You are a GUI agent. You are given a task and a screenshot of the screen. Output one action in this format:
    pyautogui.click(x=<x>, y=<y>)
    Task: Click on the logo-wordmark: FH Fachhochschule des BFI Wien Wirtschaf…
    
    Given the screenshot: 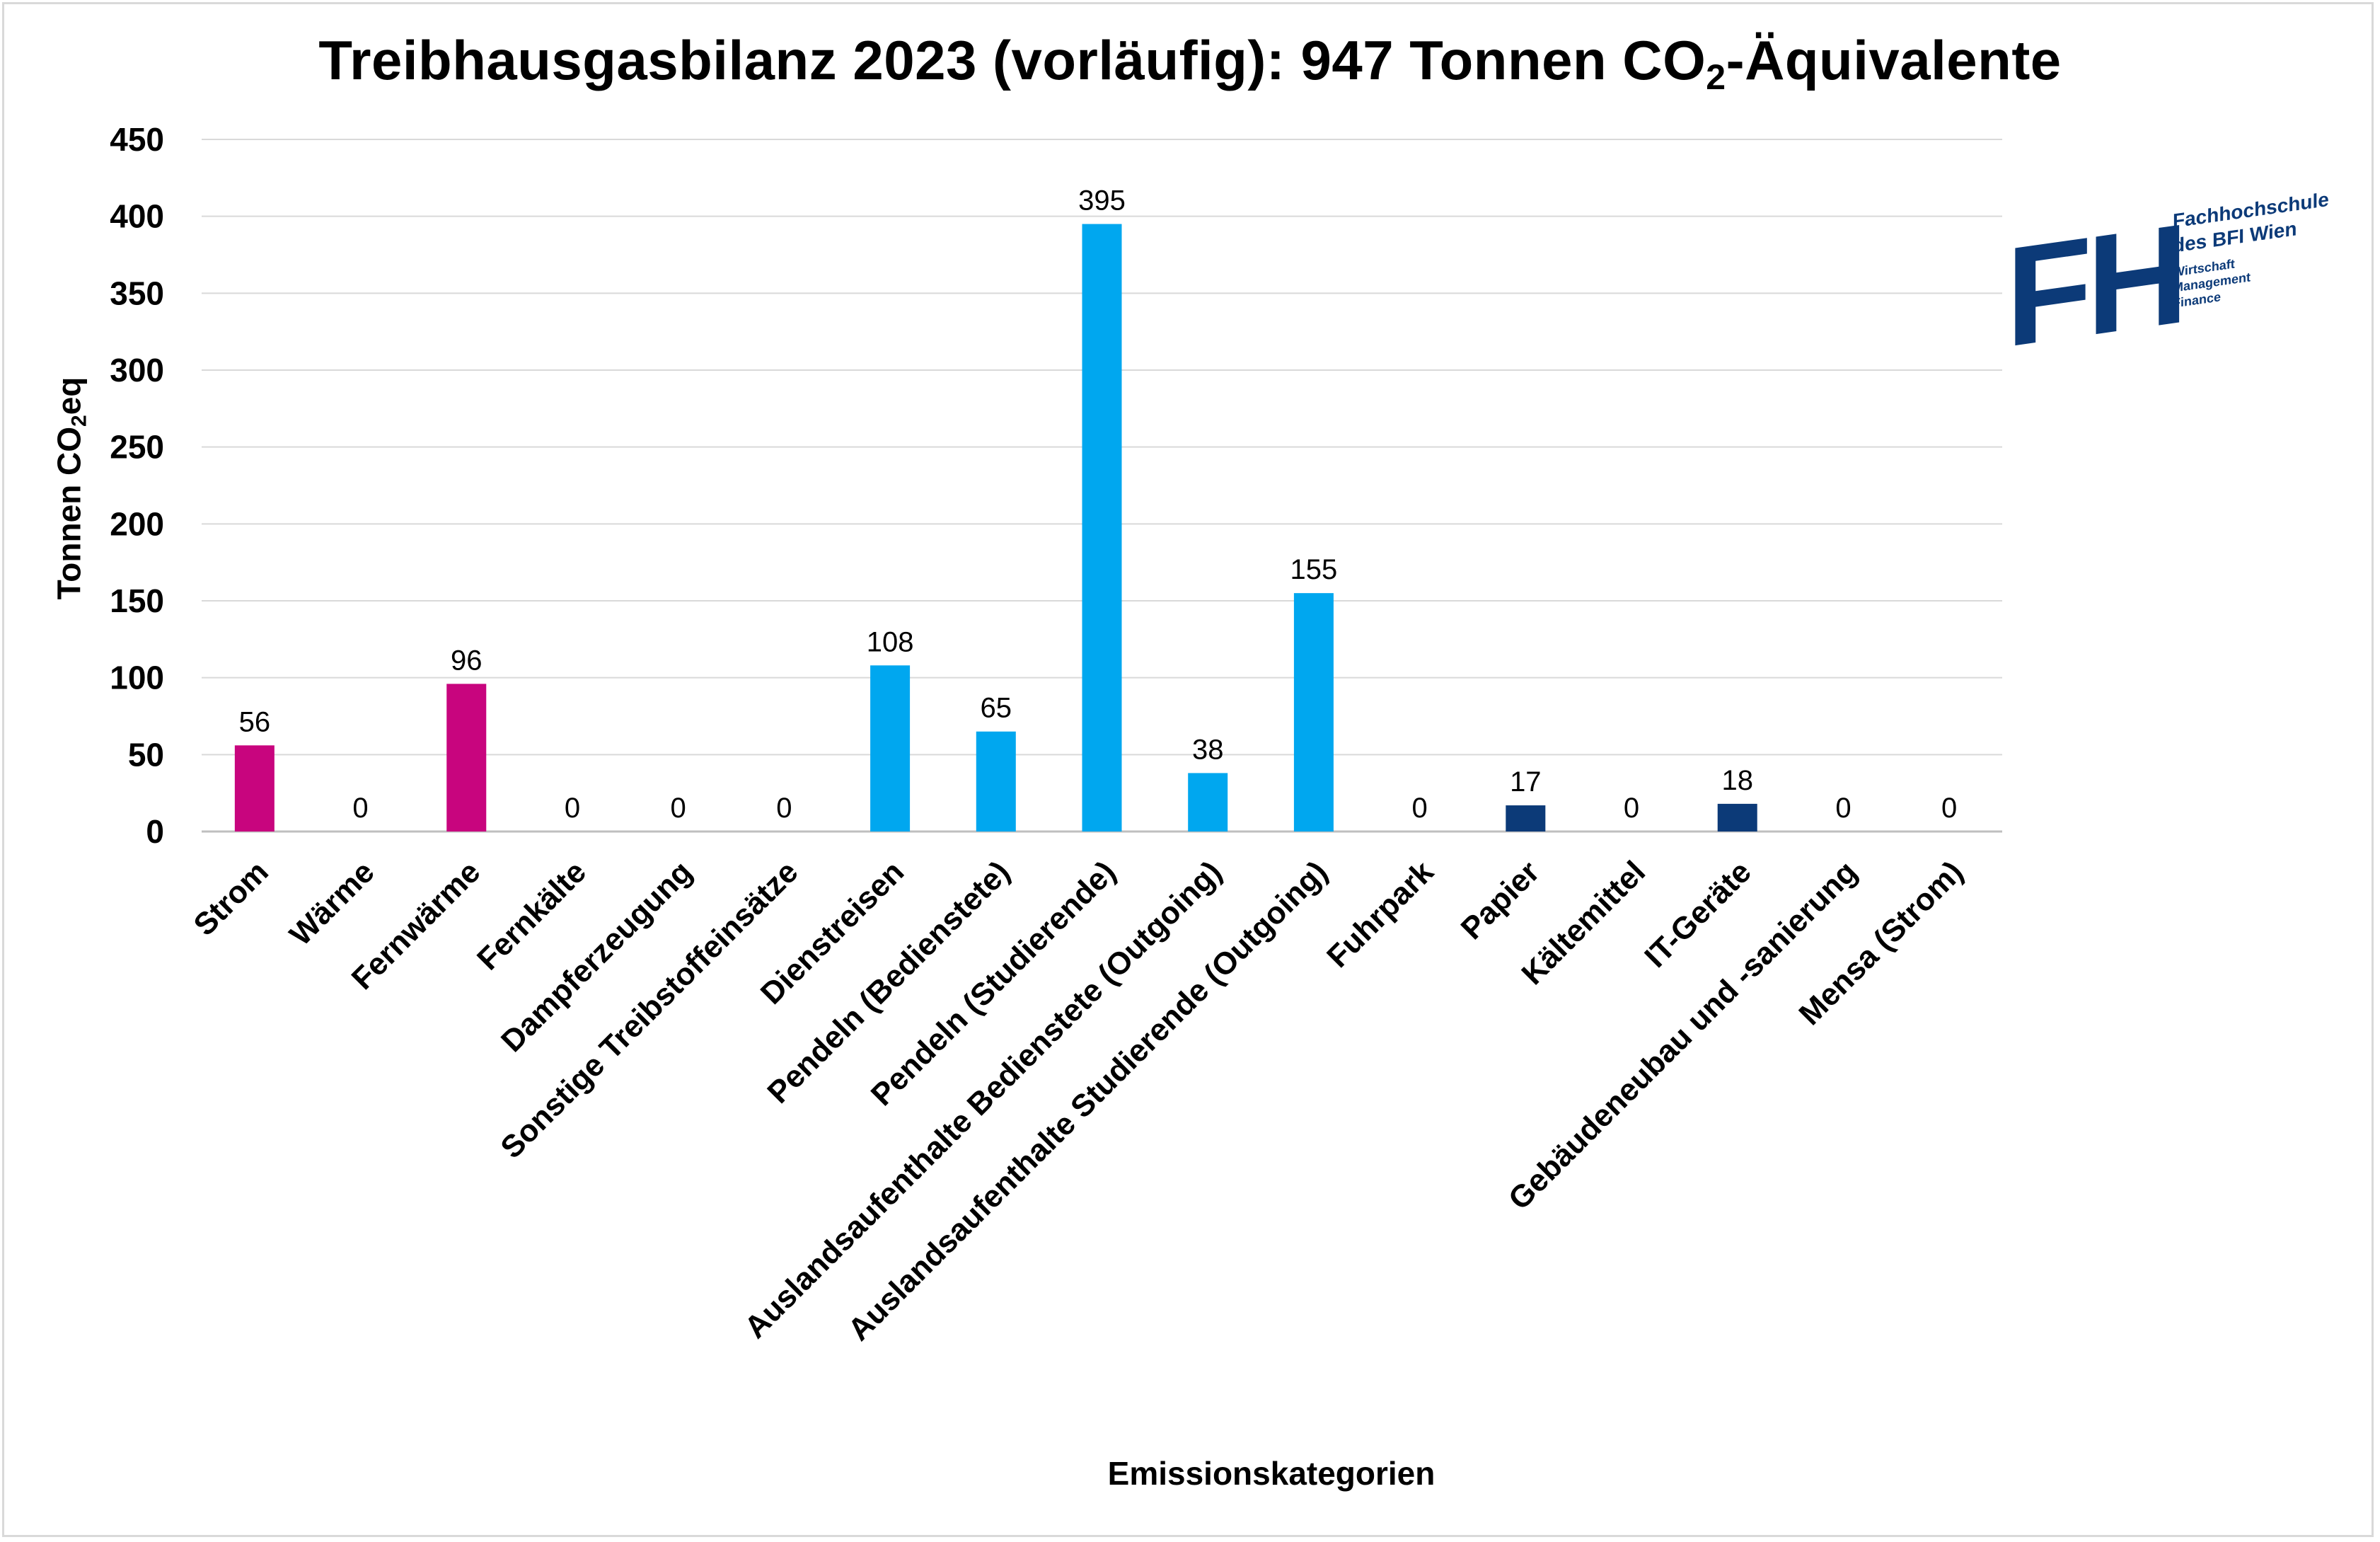 What is the action you would take?
    pyautogui.click(x=2167, y=274)
    